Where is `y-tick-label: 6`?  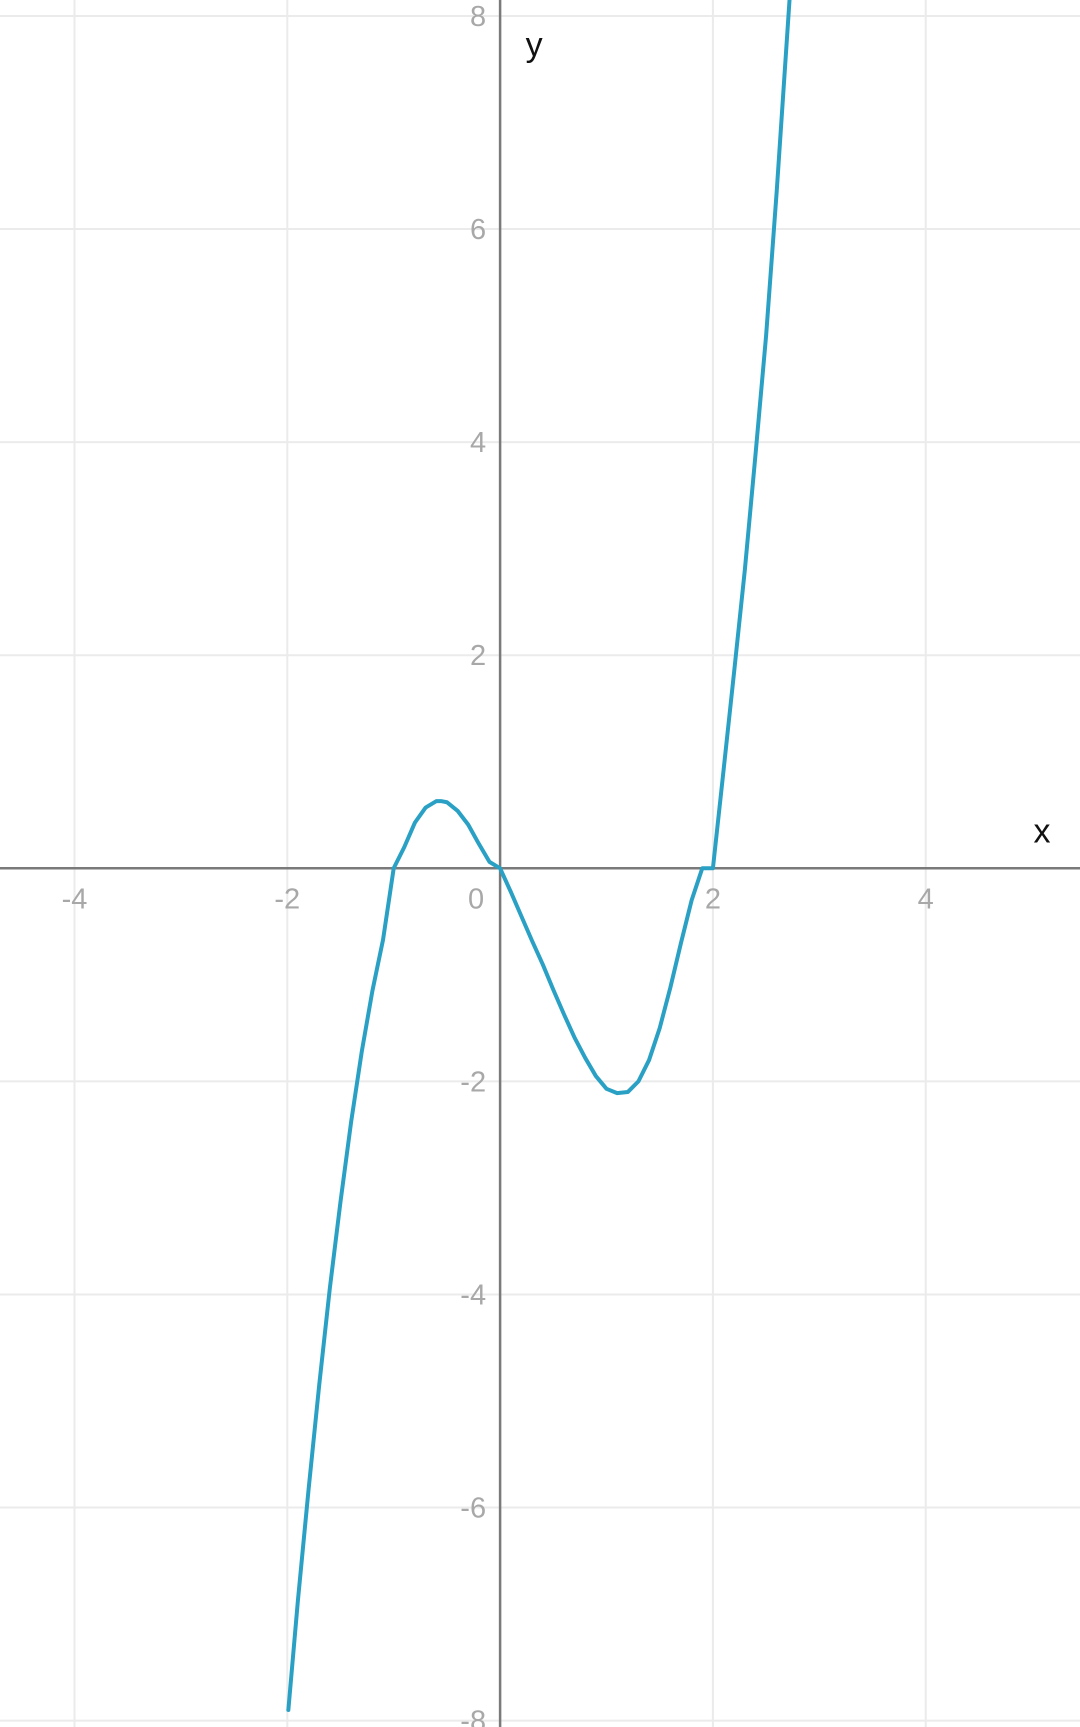 y-tick-label: 6 is located at coordinates (478, 230).